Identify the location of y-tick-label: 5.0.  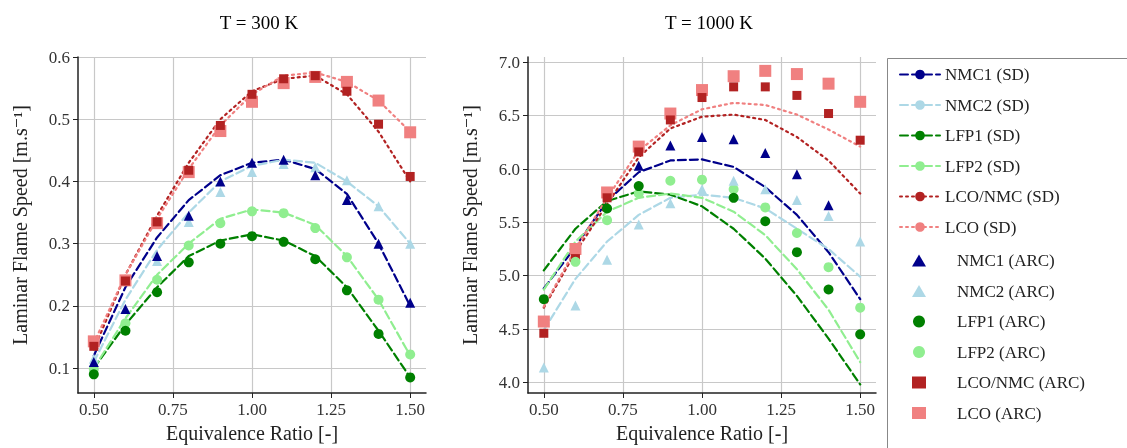
(509, 276).